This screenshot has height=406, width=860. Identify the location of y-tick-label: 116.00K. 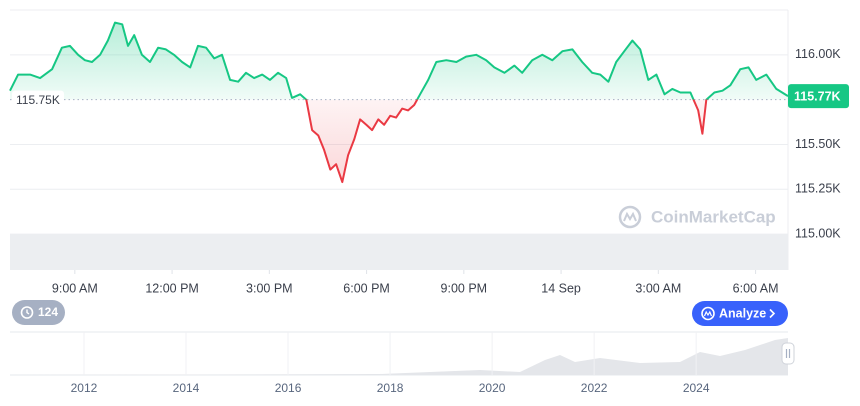
(818, 54).